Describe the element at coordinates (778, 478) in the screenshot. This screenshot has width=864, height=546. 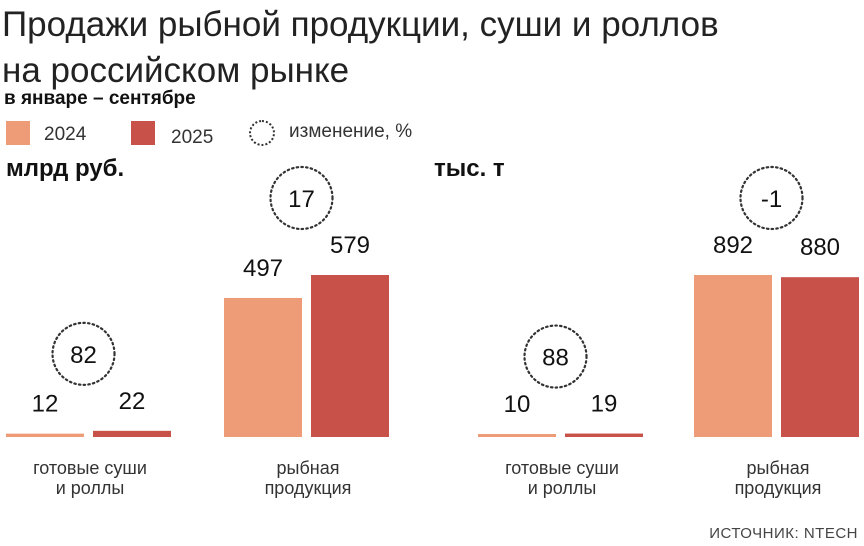
I see `category-label-right-fish: рыбная продукция` at that location.